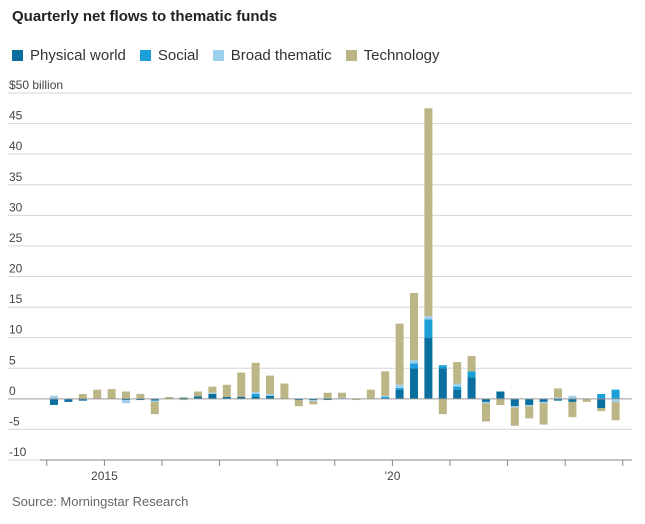 This screenshot has width=645, height=524. Describe the element at coordinates (178, 55) in the screenshot. I see `legend-label-social: Social` at that location.